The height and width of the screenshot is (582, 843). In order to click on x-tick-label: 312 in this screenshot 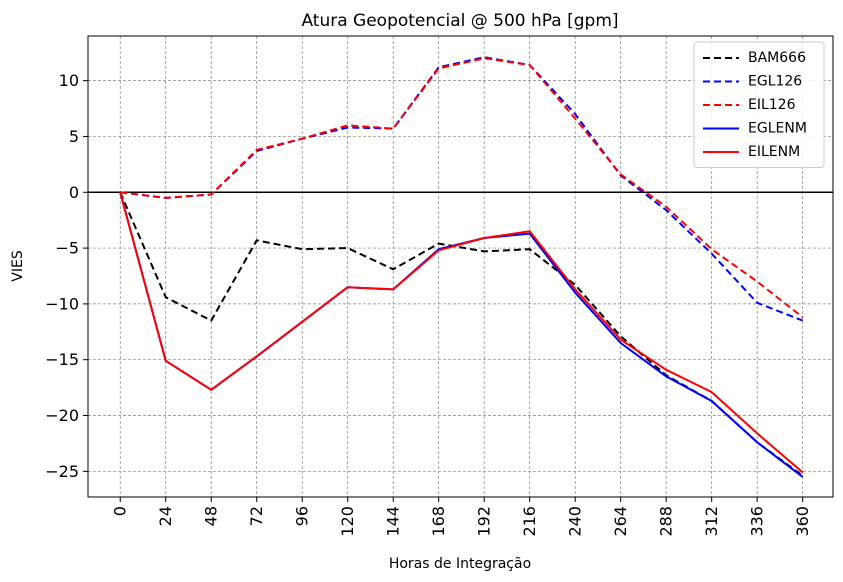, I will do `click(711, 521)`.